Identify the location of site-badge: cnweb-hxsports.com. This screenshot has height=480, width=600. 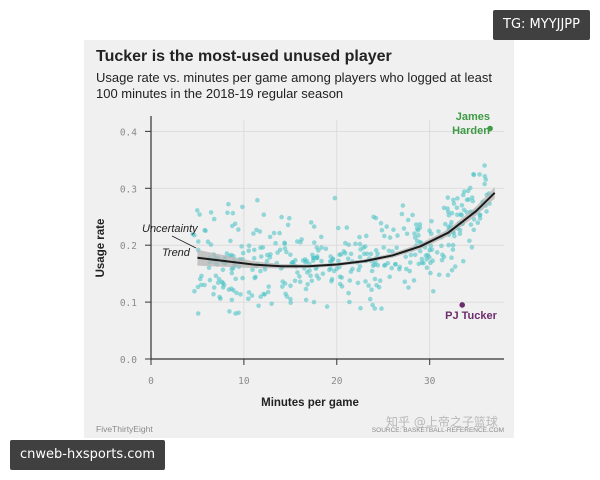
(87, 455).